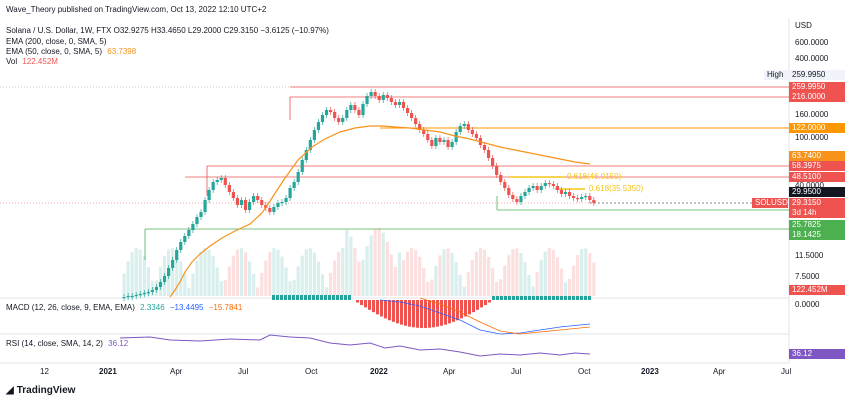 The height and width of the screenshot is (402, 850). Describe the element at coordinates (817, 128) in the screenshot. I see `orange-122-label: 122.0000` at that location.